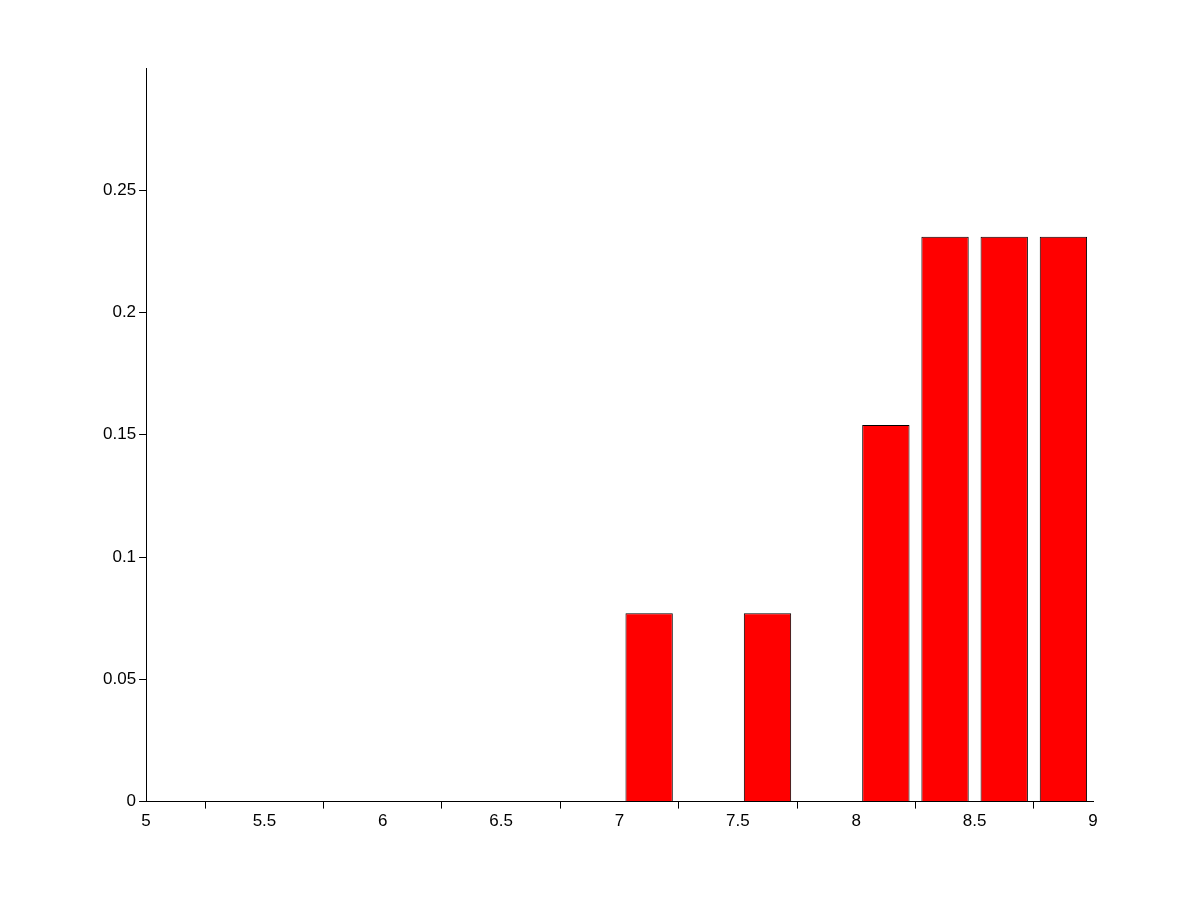 This screenshot has width=1201, height=901. I want to click on x-tick-label: 8, so click(856, 821).